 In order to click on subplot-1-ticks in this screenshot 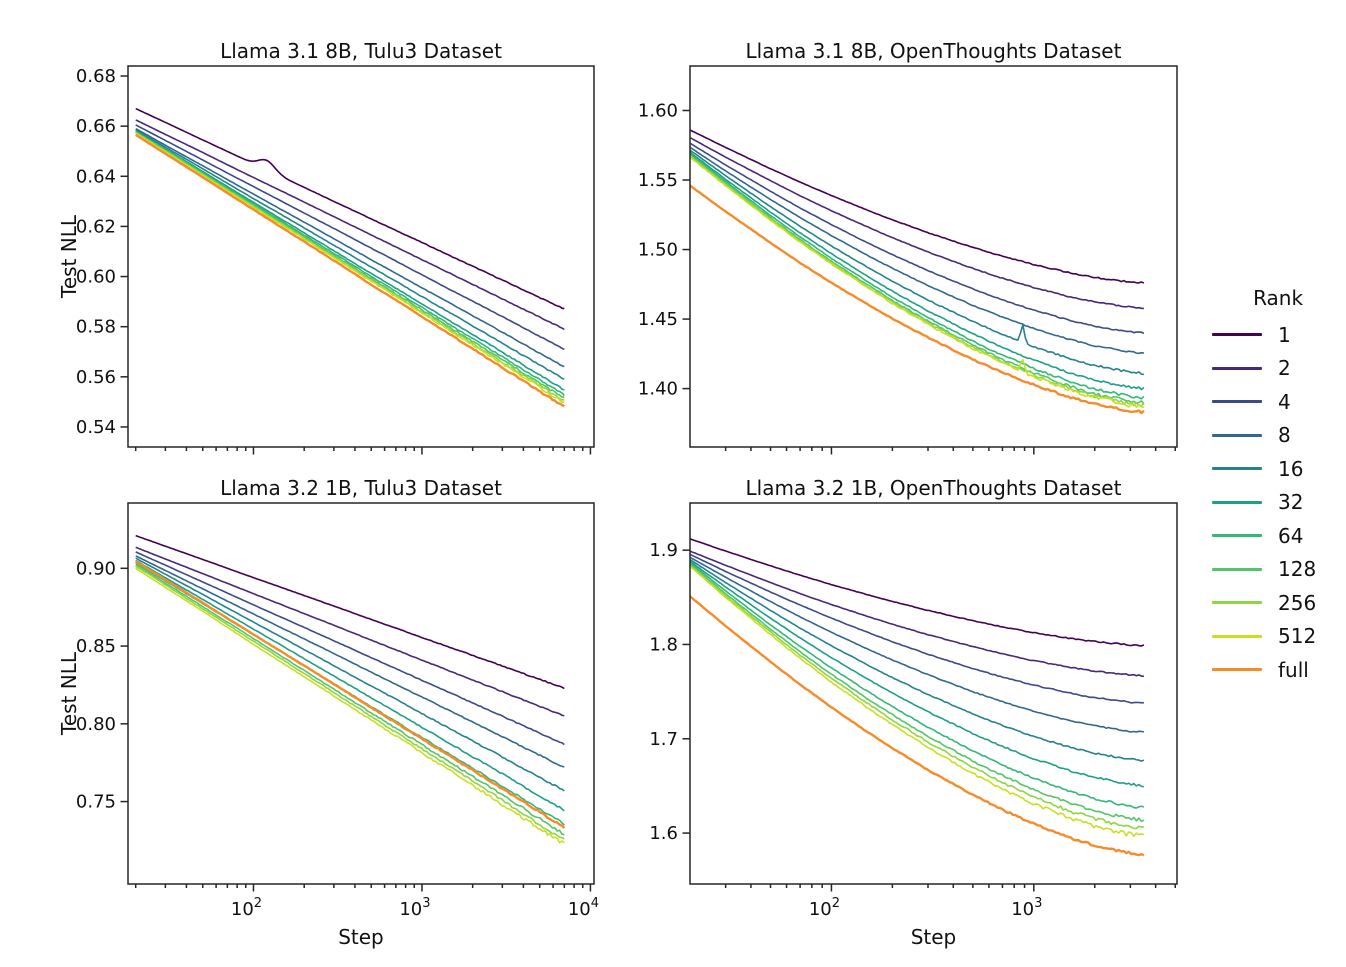, I will do `click(929, 282)`.